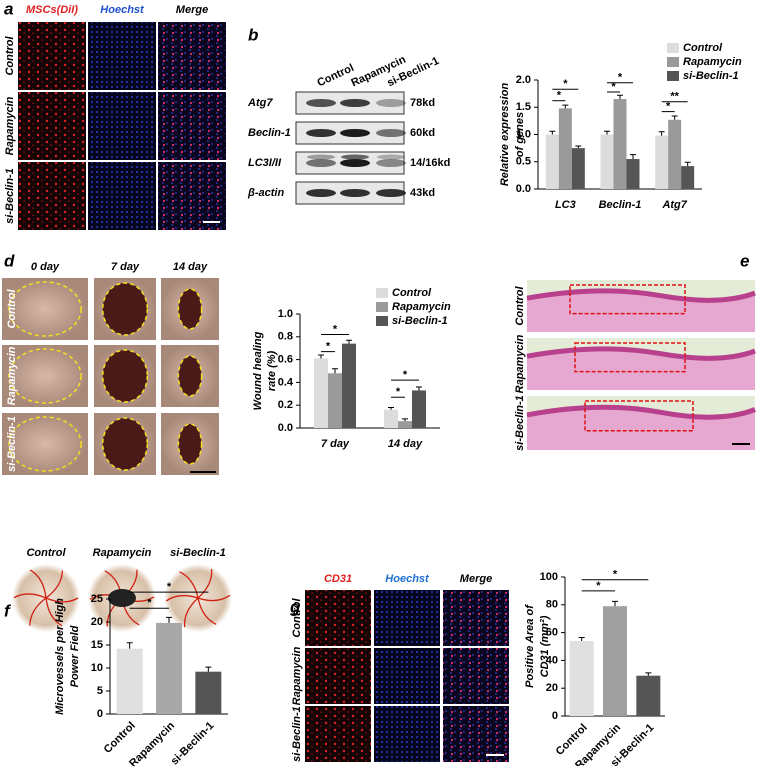 The image size is (760, 766). What do you see at coordinates (338, 579) in the screenshot?
I see `column-header: CD31` at bounding box center [338, 579].